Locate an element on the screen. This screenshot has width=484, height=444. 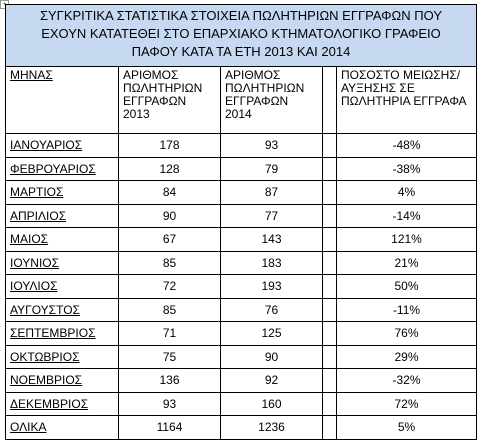
count-2013-cell: 93 is located at coordinates (169, 403).